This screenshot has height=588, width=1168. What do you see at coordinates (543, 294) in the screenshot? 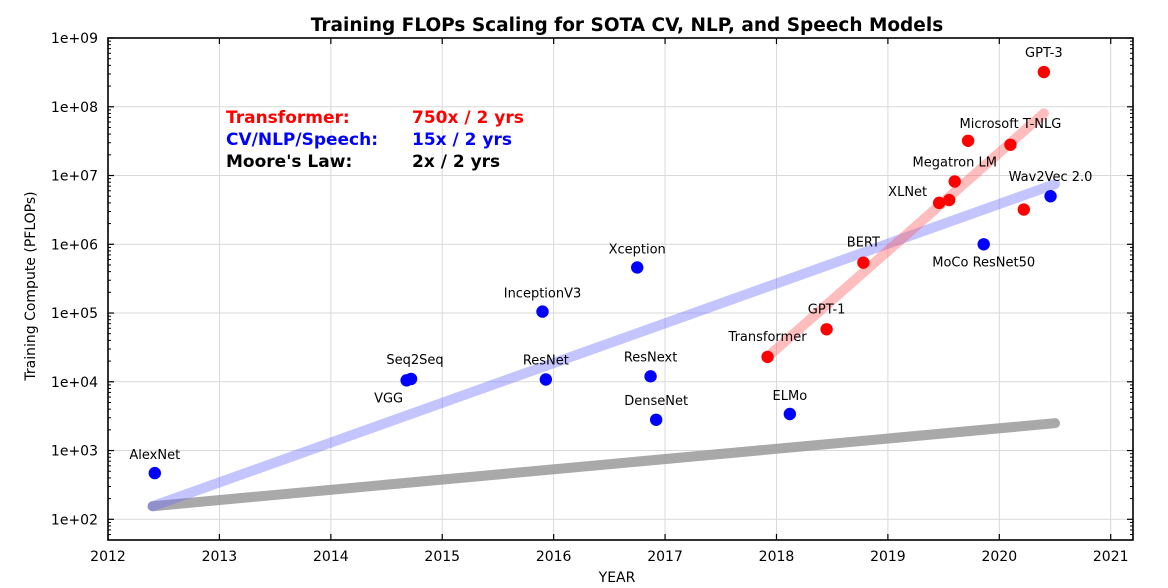
I see `point-label: InceptionV3` at bounding box center [543, 294].